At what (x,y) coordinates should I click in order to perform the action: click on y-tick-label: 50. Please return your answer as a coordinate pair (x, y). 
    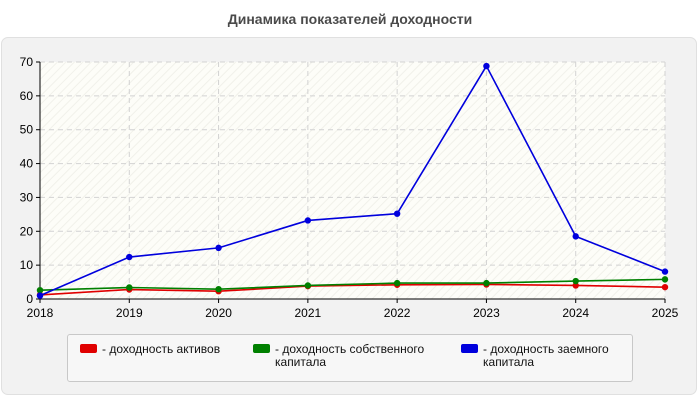
    Looking at the image, I should click on (27, 130).